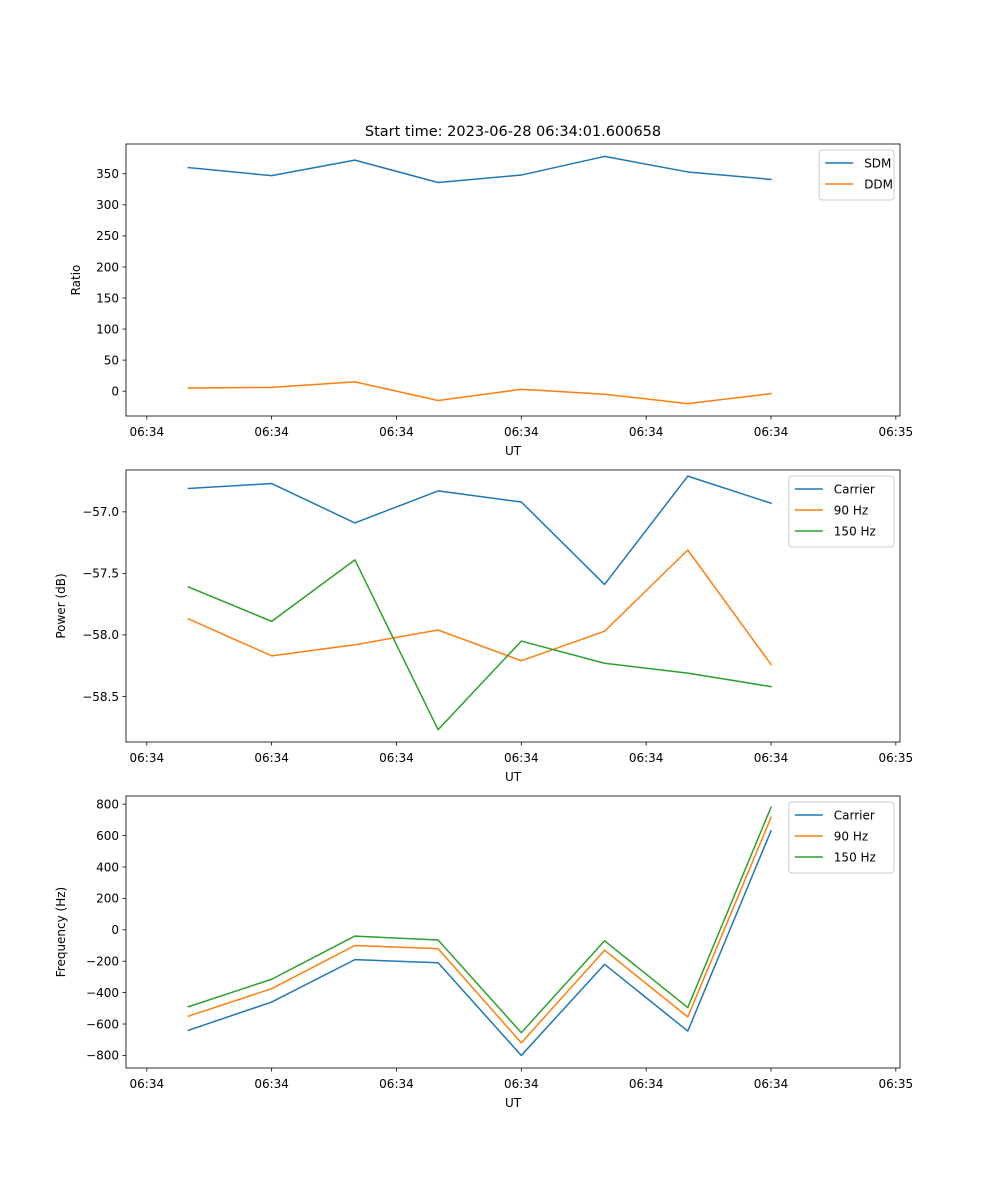 The image size is (1000, 1200). What do you see at coordinates (877, 164) in the screenshot?
I see `chart1-legend-label-sdm: SDM` at bounding box center [877, 164].